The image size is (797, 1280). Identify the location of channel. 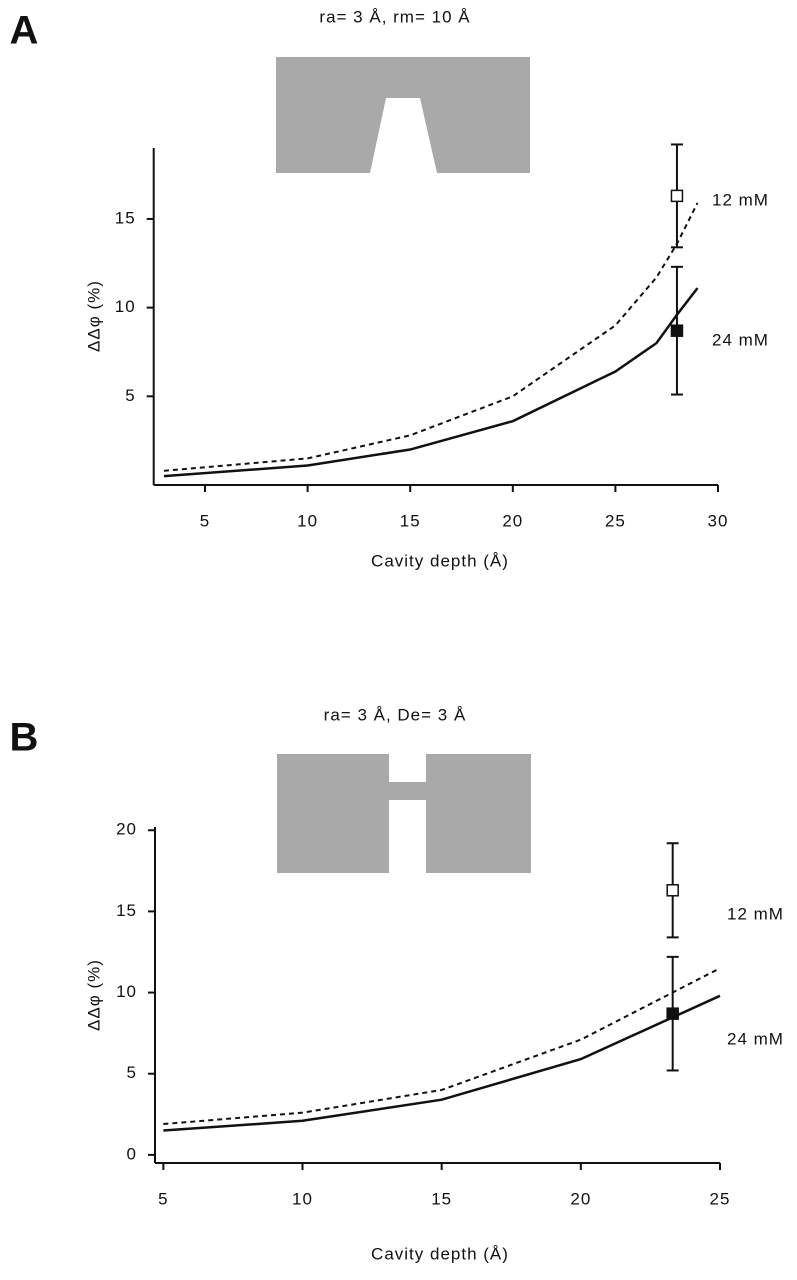
(407, 791).